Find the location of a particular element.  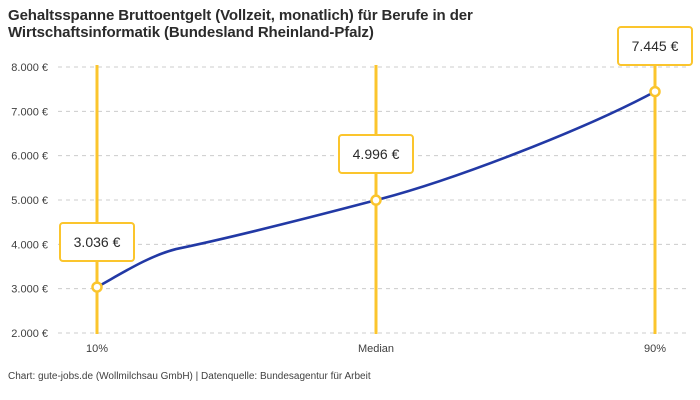

x-tick-label: 10% is located at coordinates (97, 349).